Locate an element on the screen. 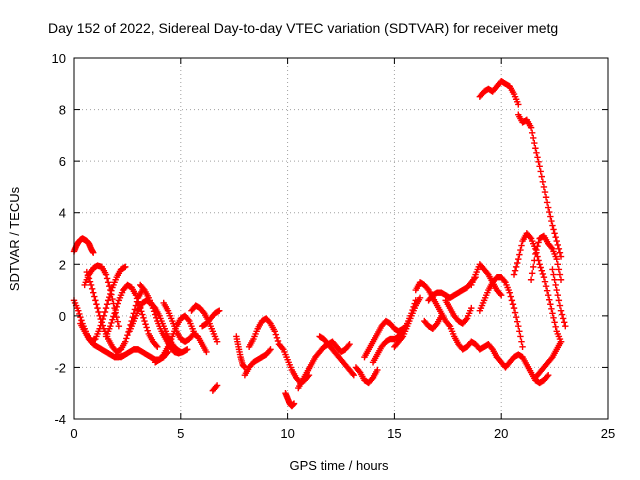 Image resolution: width=640 pixels, height=480 pixels. series-arc14 is located at coordinates (215, 388).